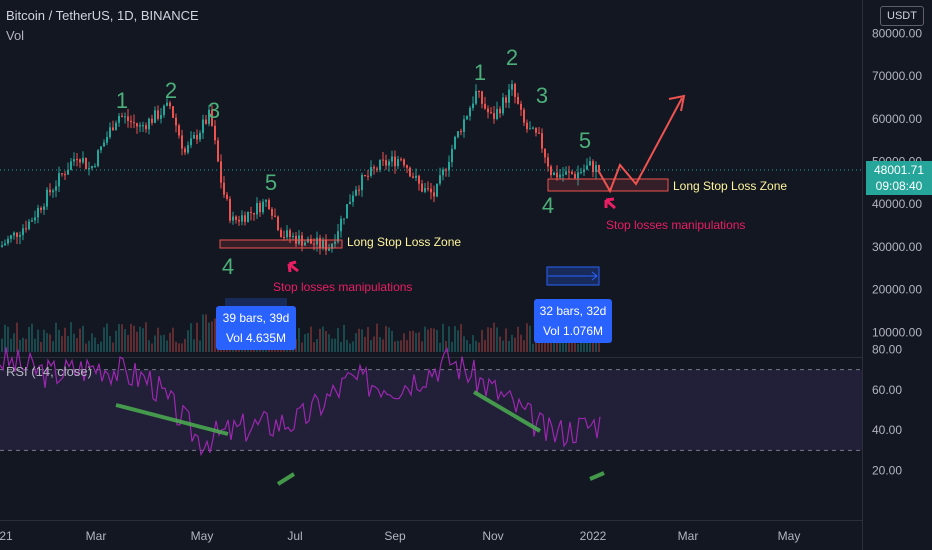  Describe the element at coordinates (49, 371) in the screenshot. I see `rsi-indicator-label: RSI (14, close)` at that location.